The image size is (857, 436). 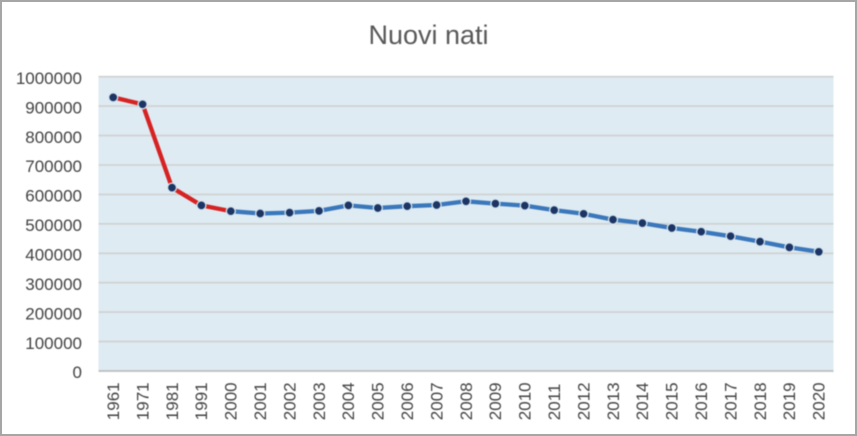 I want to click on svg-text: 800000, so click(x=53, y=137).